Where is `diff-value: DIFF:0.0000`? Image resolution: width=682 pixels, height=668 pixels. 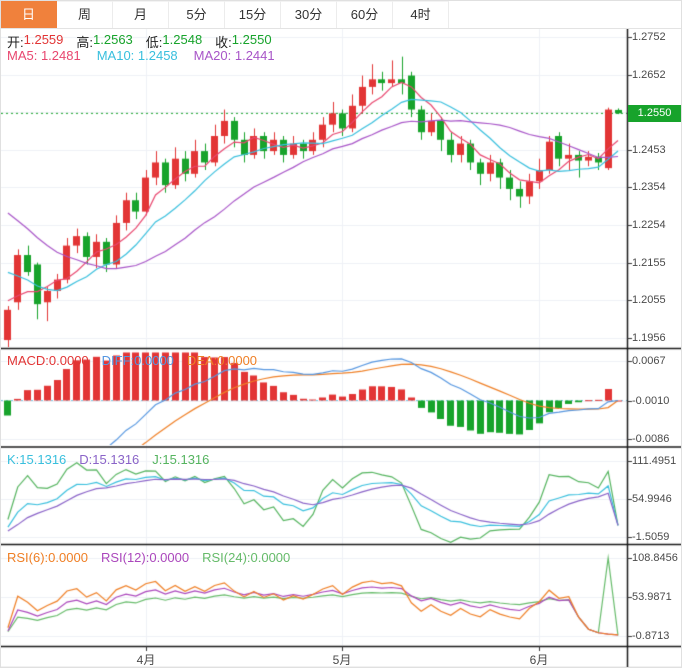 diff-value: DIFF:0.0000 is located at coordinates (137, 360).